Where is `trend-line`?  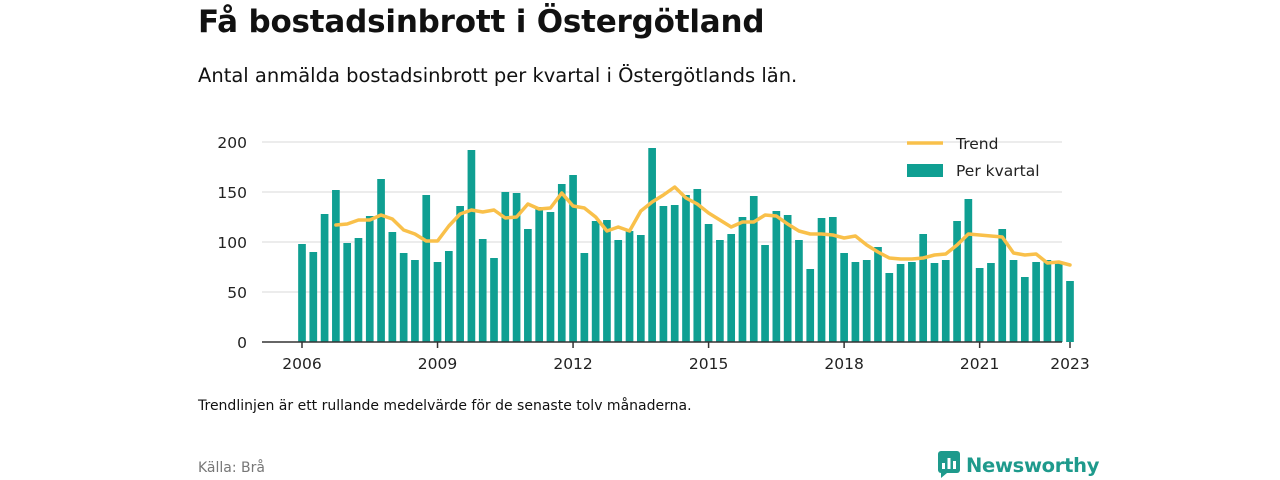 trend-line is located at coordinates (703, 226).